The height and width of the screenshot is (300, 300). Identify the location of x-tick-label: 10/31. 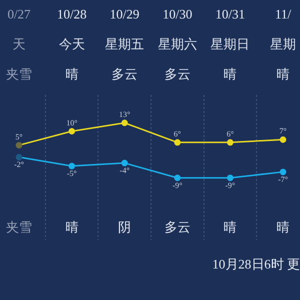
(230, 14).